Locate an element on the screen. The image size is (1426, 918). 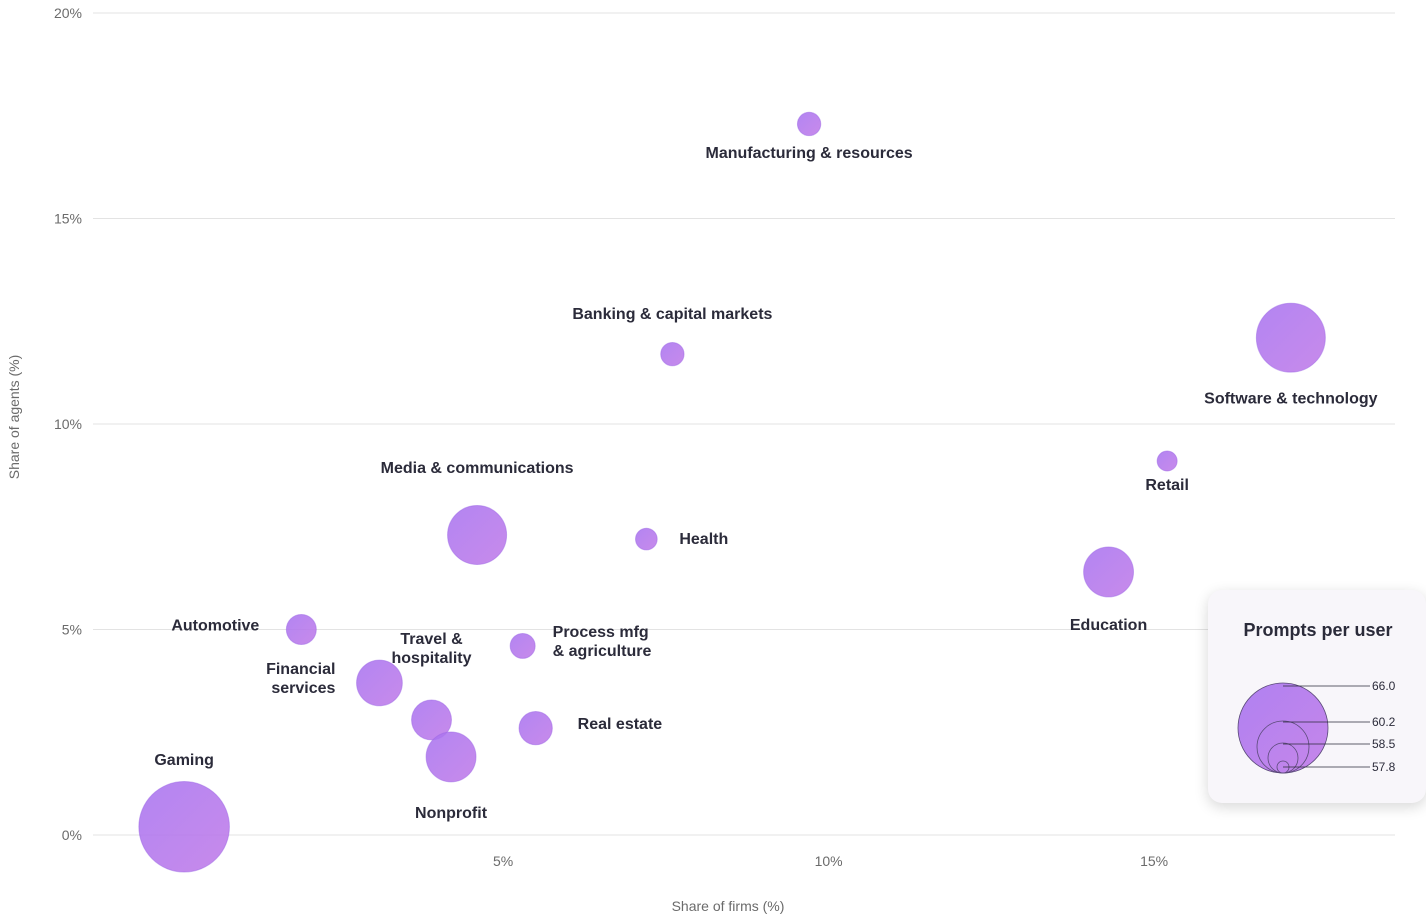
legend-bubbles: 66.0 60.2 58.5 57.8 is located at coordinates (1316, 726).